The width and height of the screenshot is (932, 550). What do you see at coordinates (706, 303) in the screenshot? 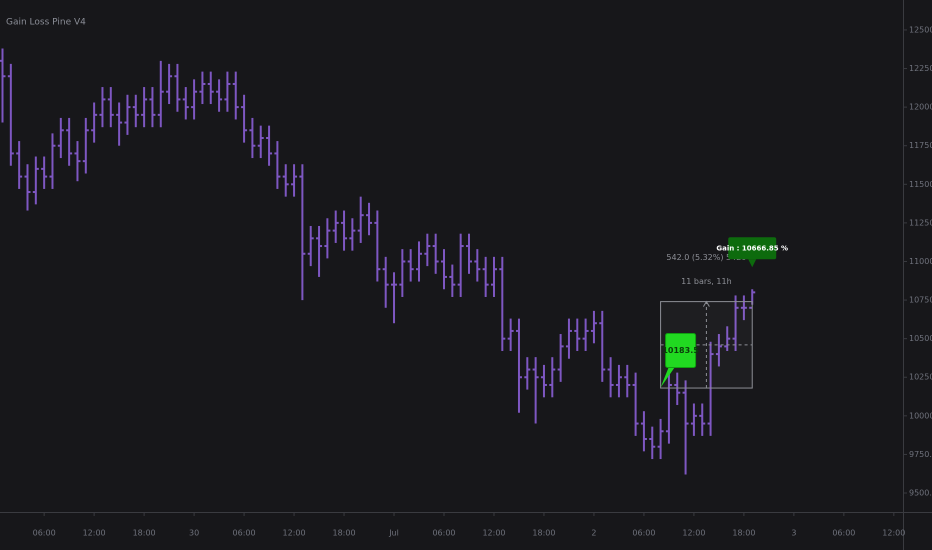
I see `measure-arrow` at bounding box center [706, 303].